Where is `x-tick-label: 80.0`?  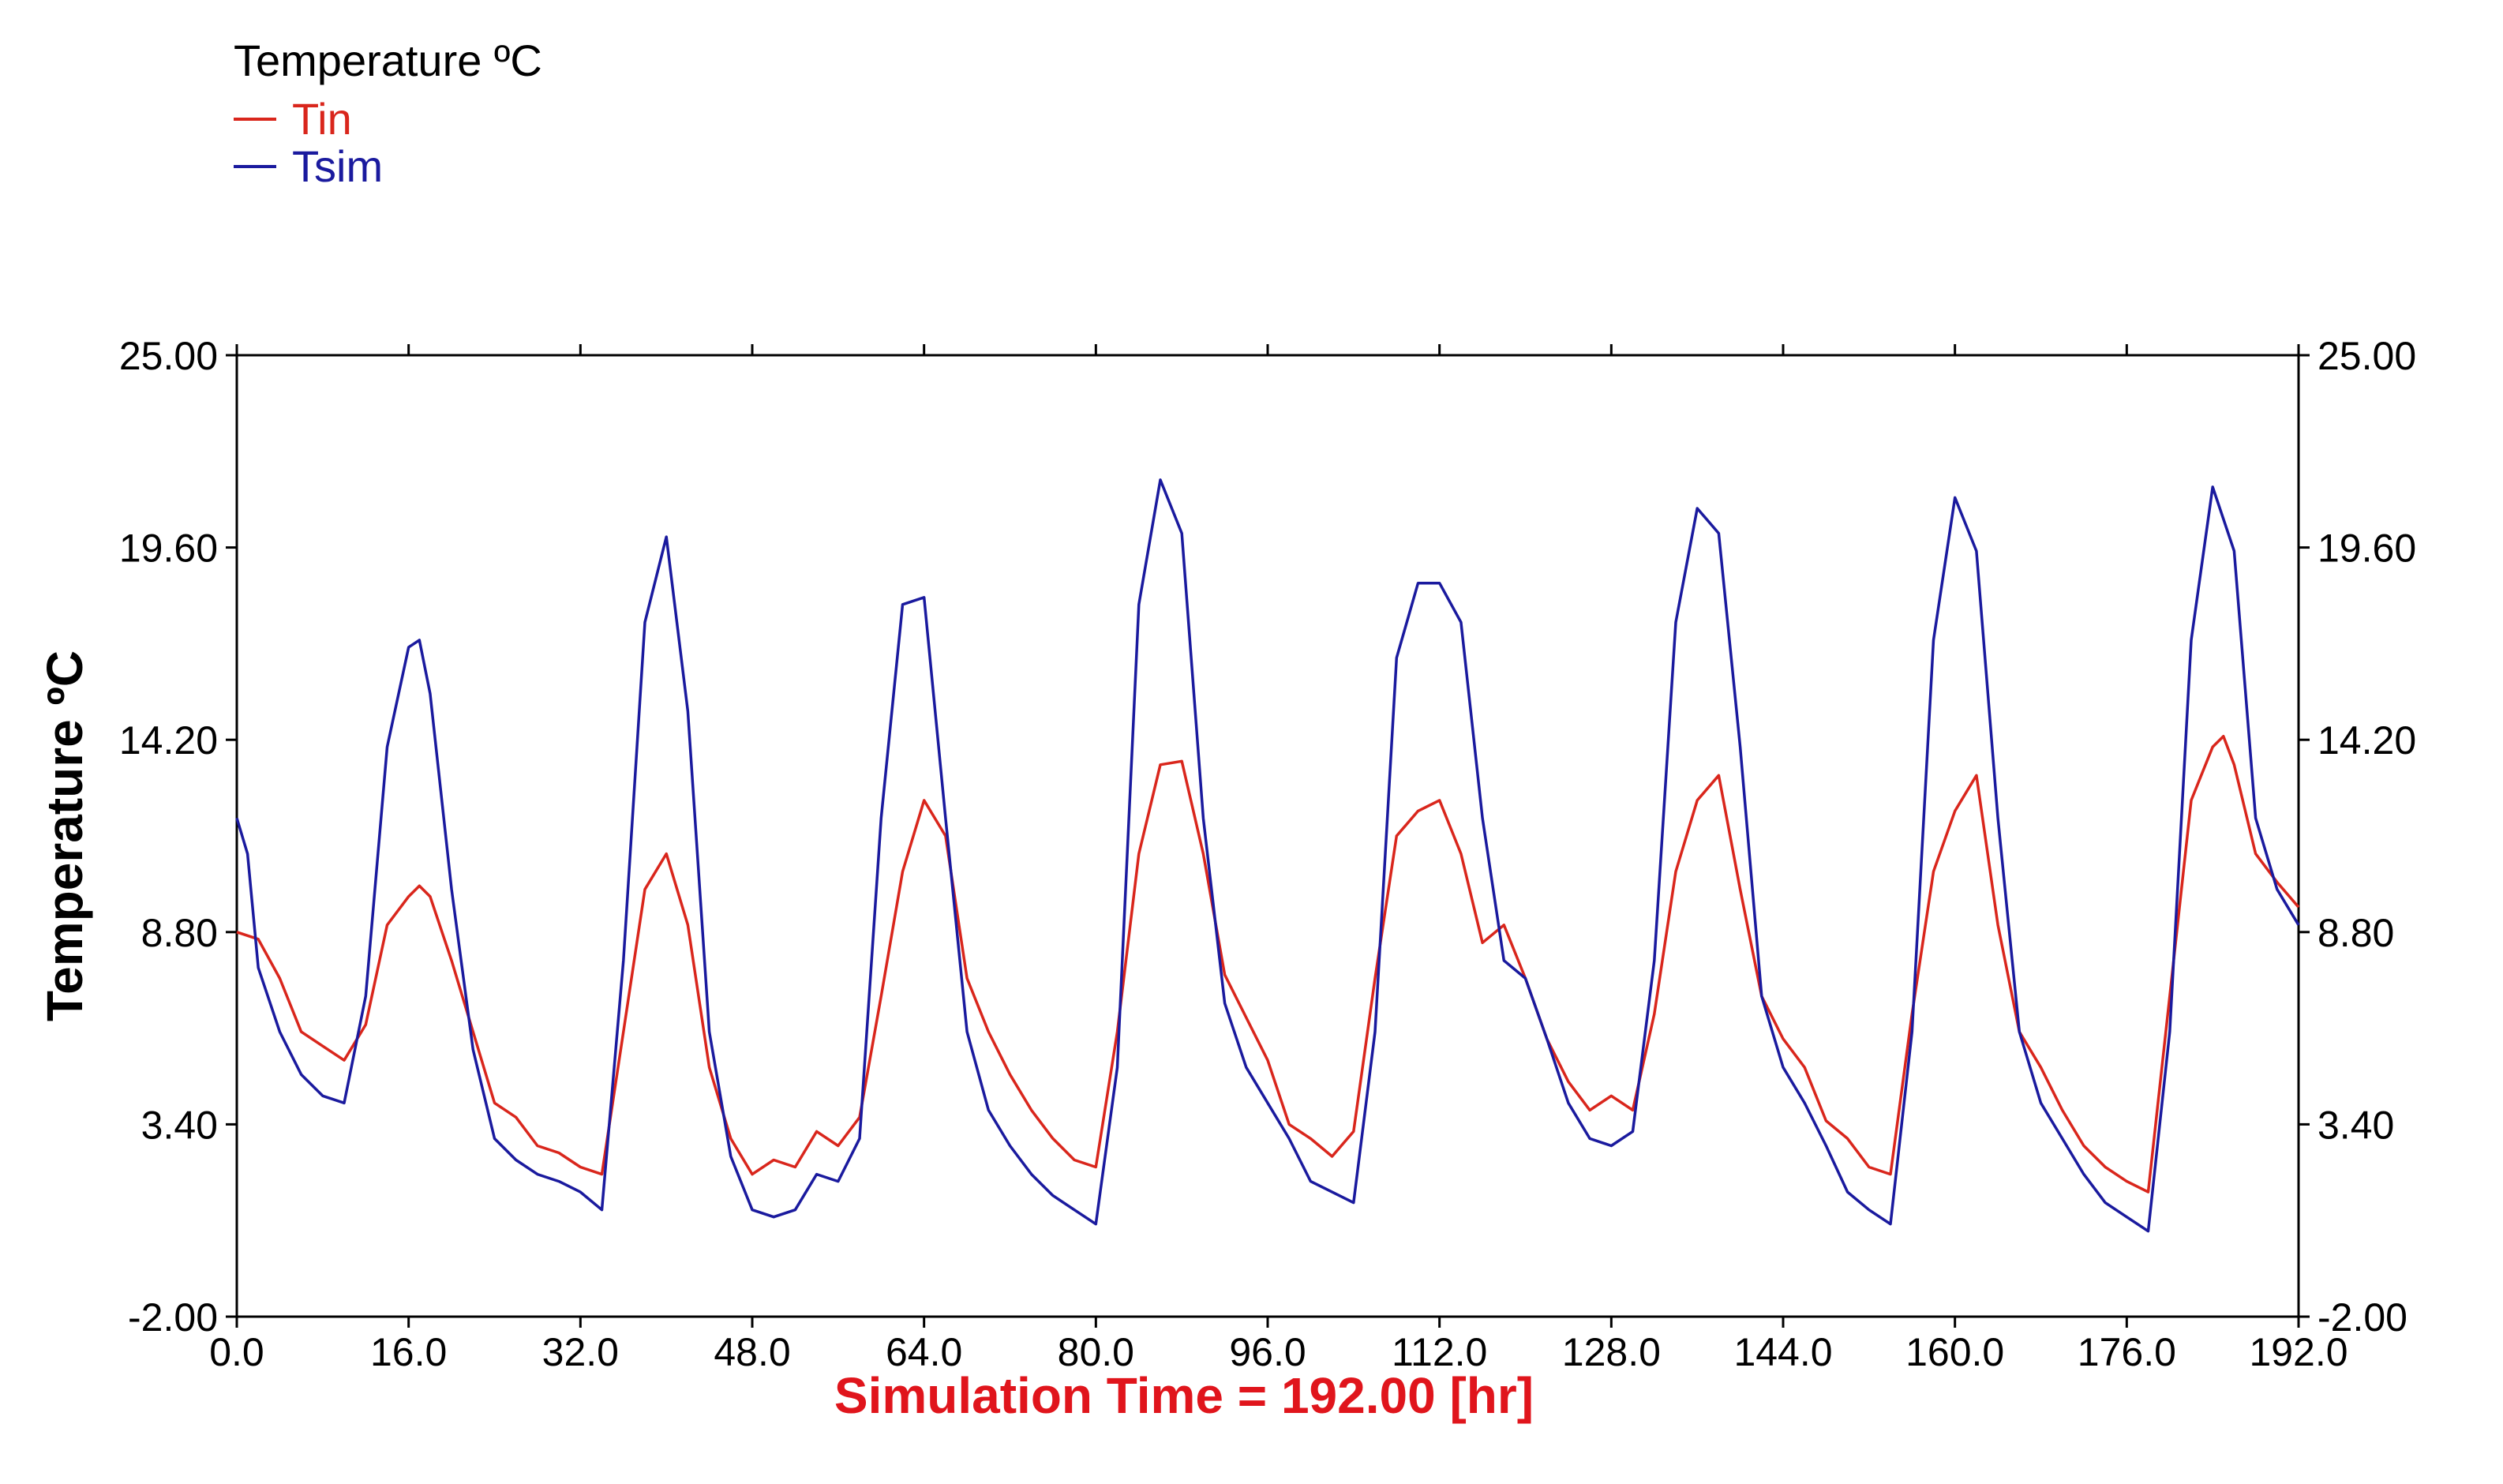 x-tick-label: 80.0 is located at coordinates (1096, 1352).